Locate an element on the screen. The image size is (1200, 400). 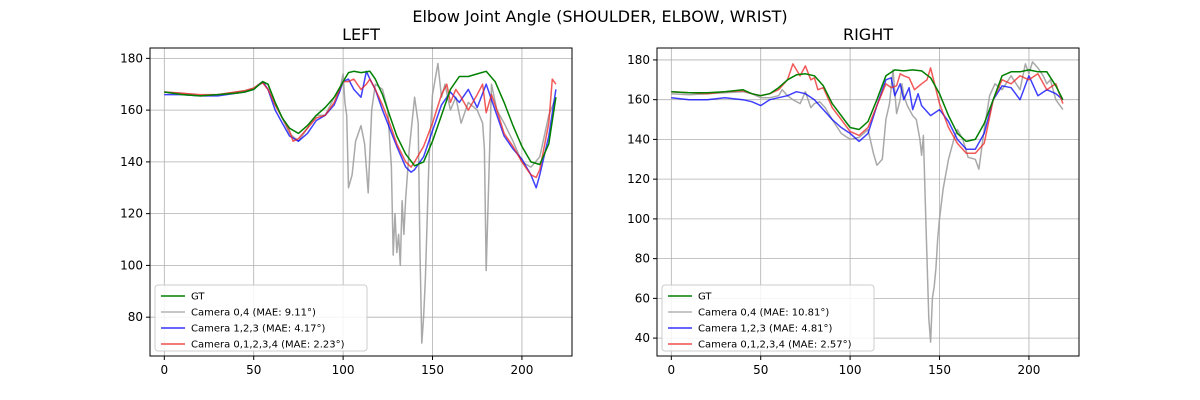
right-legend-label-1: Camera 0,4 (MAE: 10.81°) is located at coordinates (763, 313).